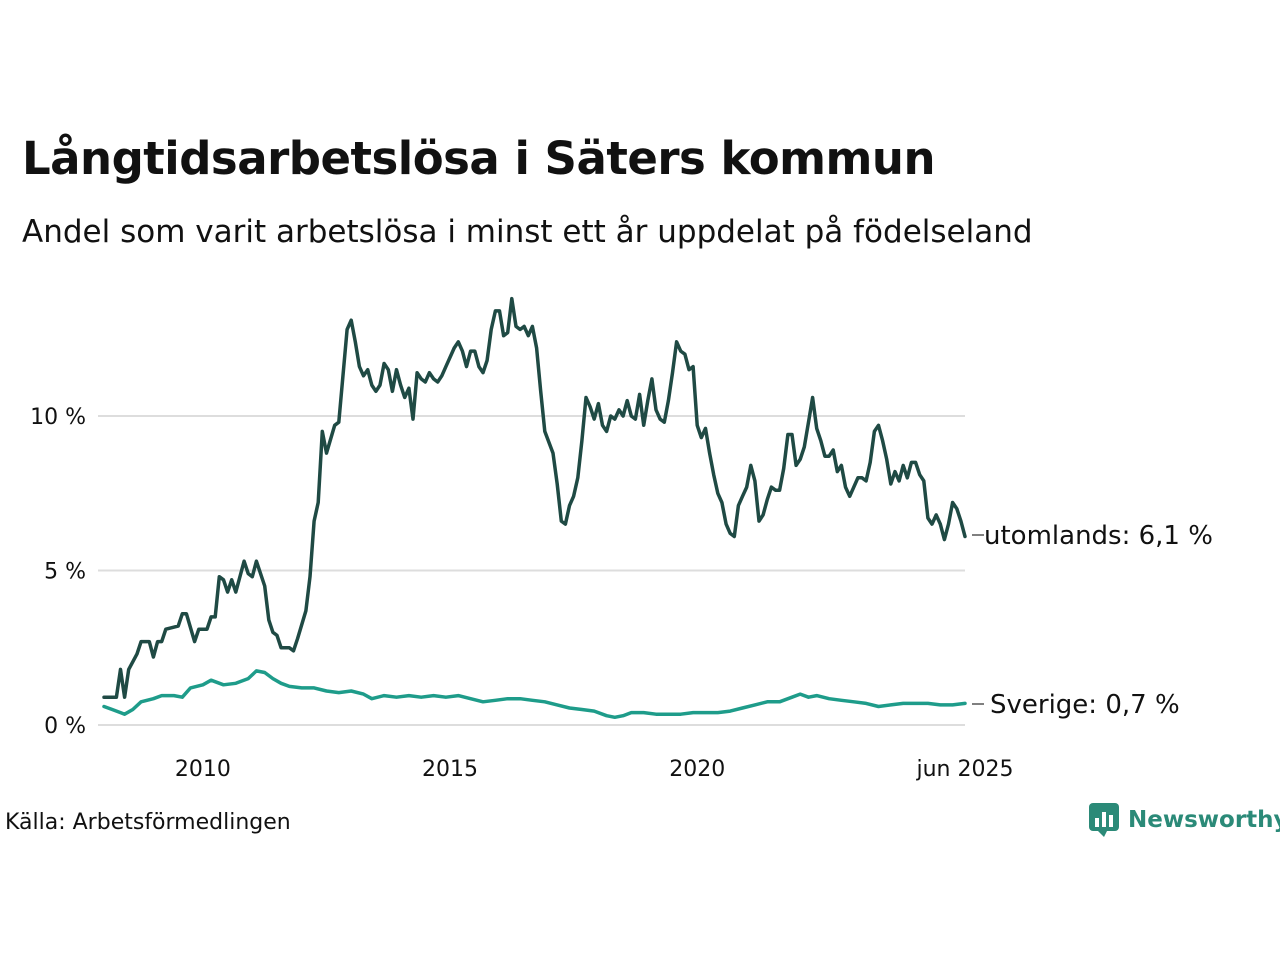 The width and height of the screenshot is (1280, 960). Describe the element at coordinates (58, 417) in the screenshot. I see `y-tick-label: 10 %` at that location.